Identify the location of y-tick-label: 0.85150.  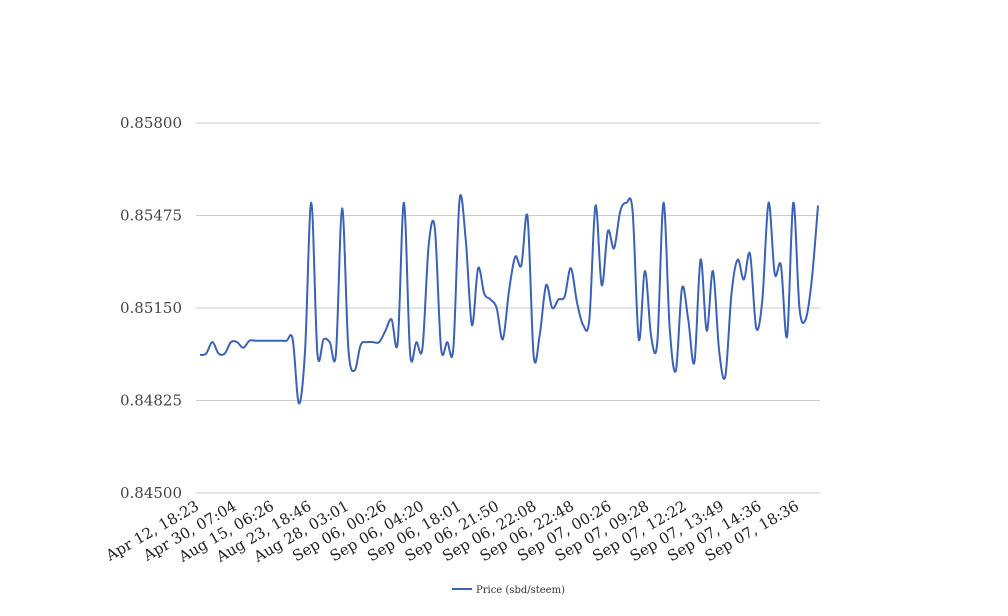
(151, 308).